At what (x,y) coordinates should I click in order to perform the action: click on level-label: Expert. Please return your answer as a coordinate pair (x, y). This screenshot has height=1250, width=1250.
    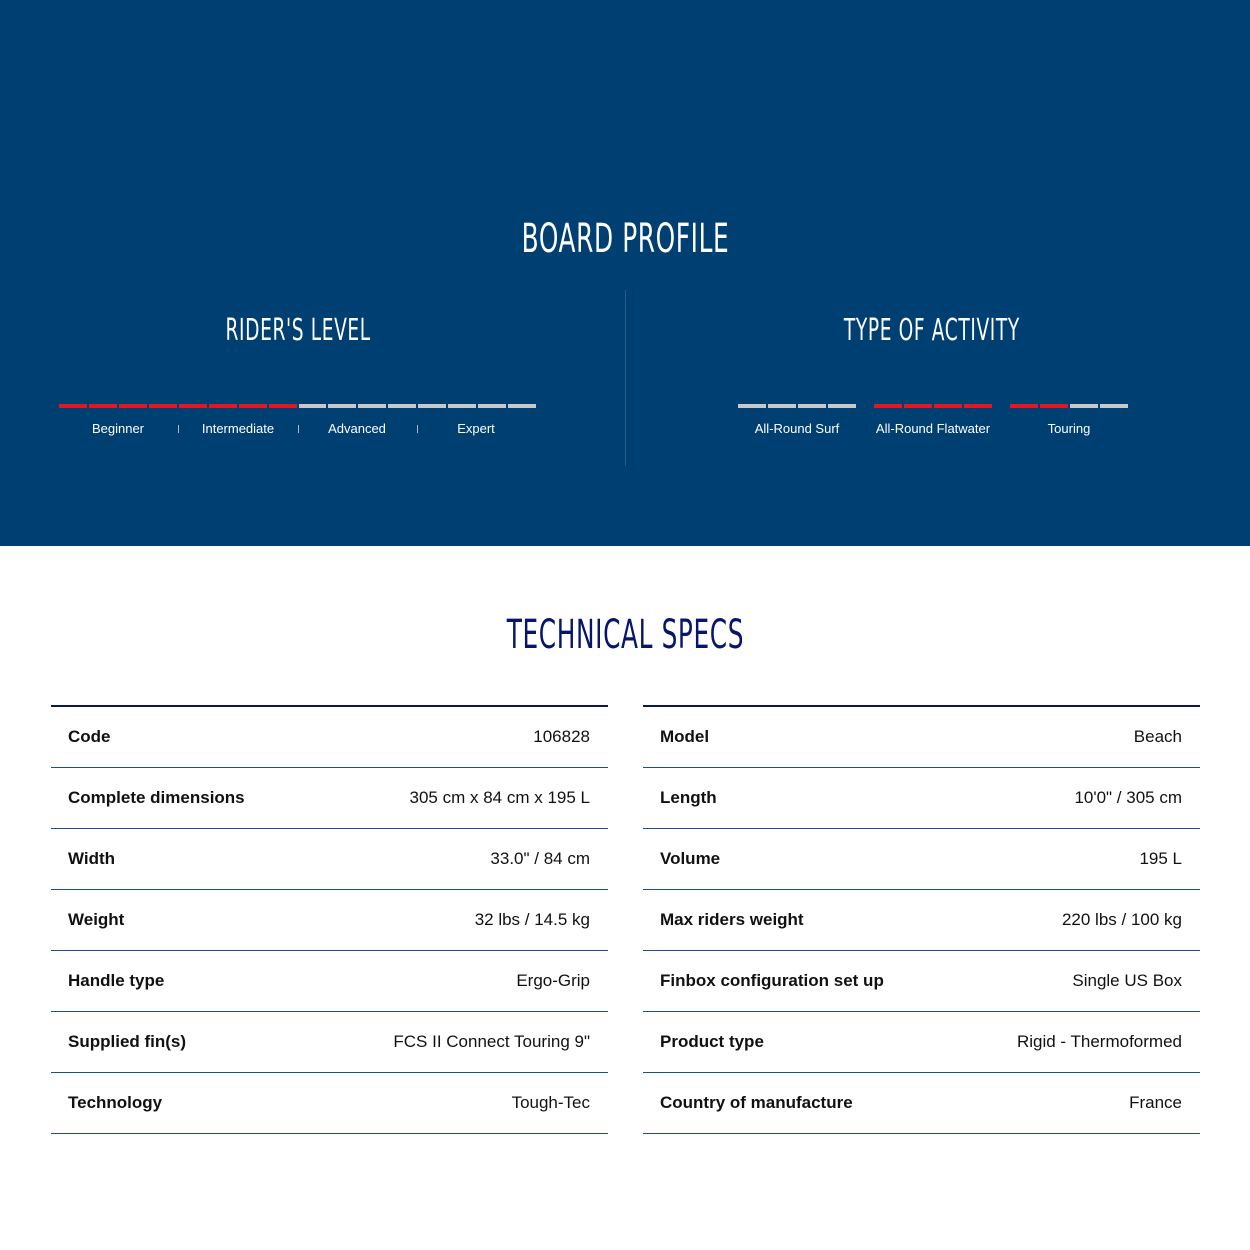
    Looking at the image, I should click on (476, 428).